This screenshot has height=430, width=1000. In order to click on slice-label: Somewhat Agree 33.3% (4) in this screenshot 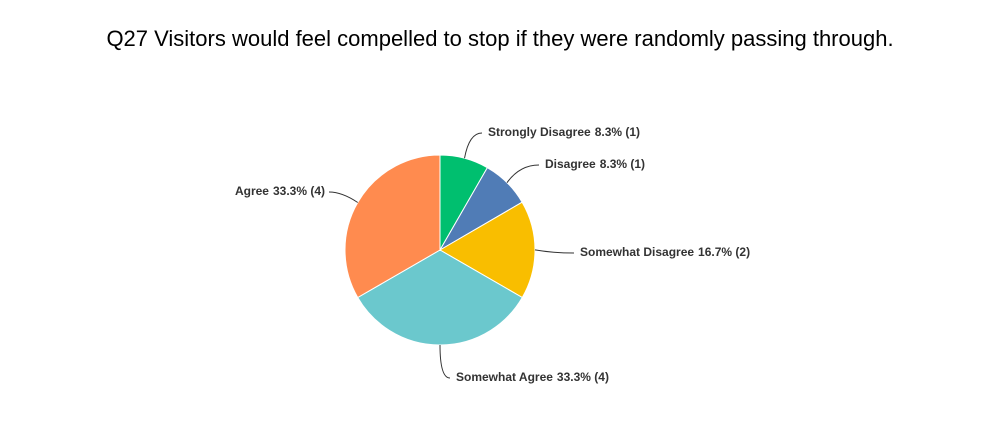, I will do `click(532, 377)`.